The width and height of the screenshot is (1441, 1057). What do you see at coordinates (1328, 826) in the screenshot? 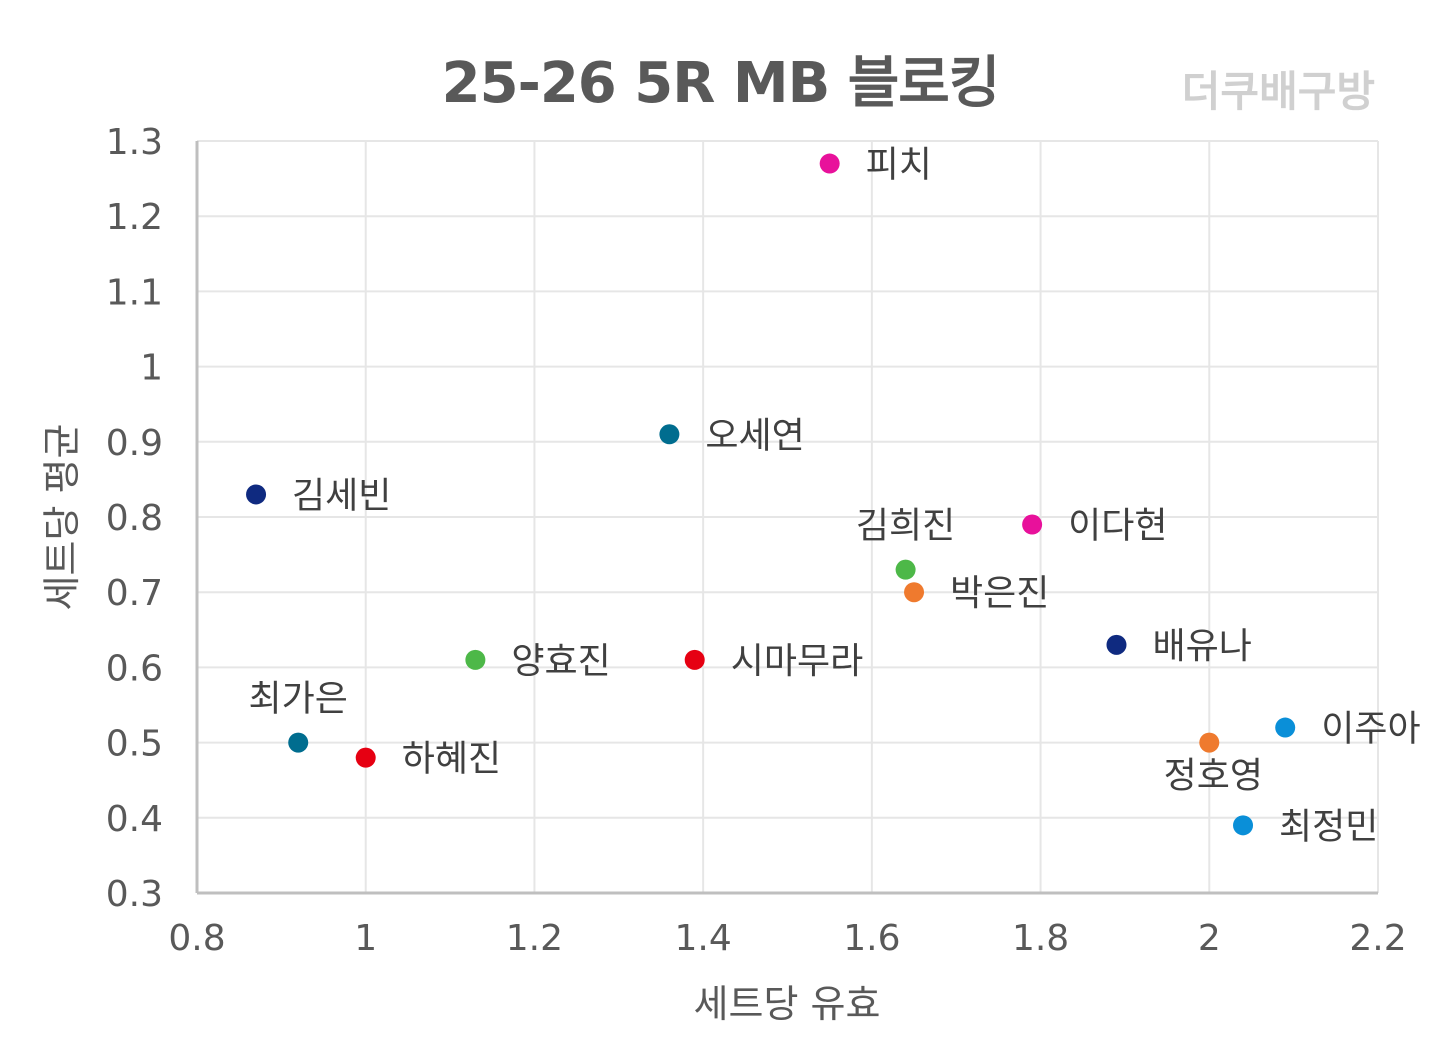
I see `data-label: 최정민` at bounding box center [1328, 826].